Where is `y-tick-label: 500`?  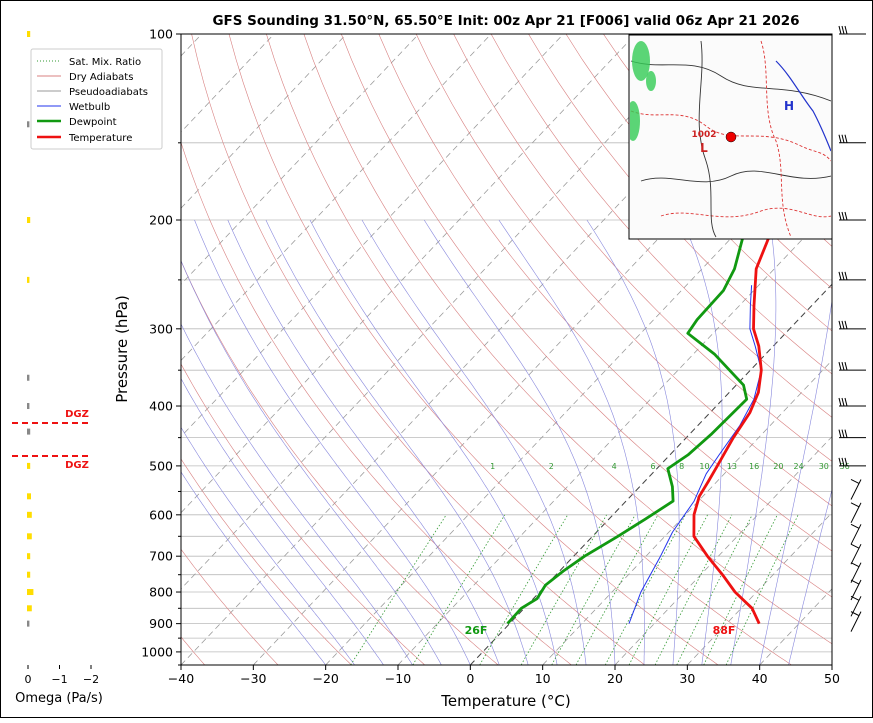 y-tick-label: 500 is located at coordinates (161, 465).